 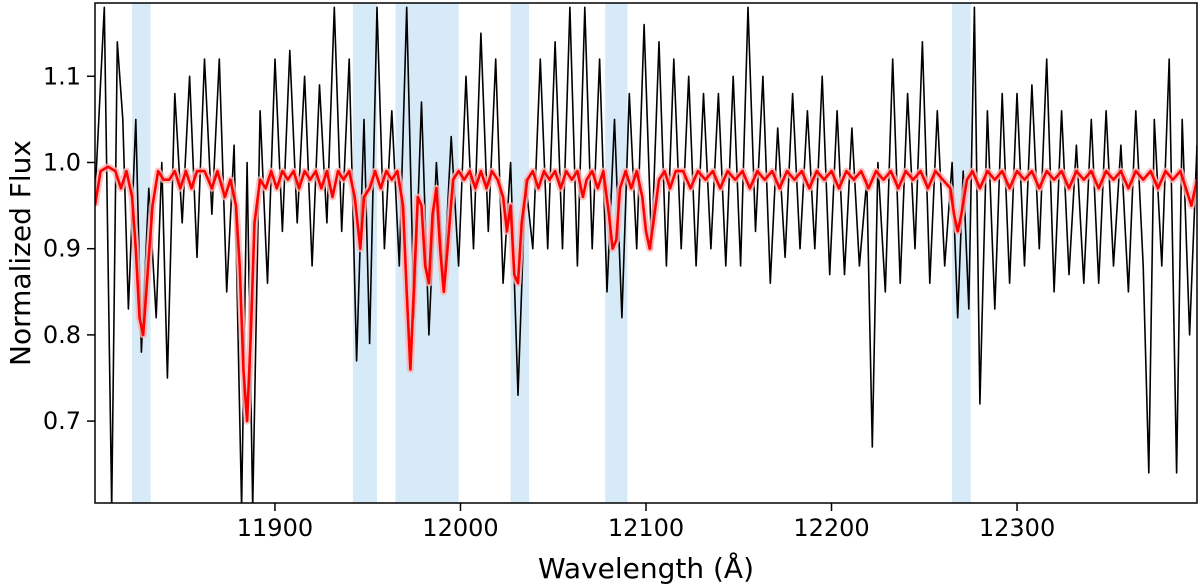 What do you see at coordinates (275, 528) in the screenshot?
I see `x-tick-label: 11900` at bounding box center [275, 528].